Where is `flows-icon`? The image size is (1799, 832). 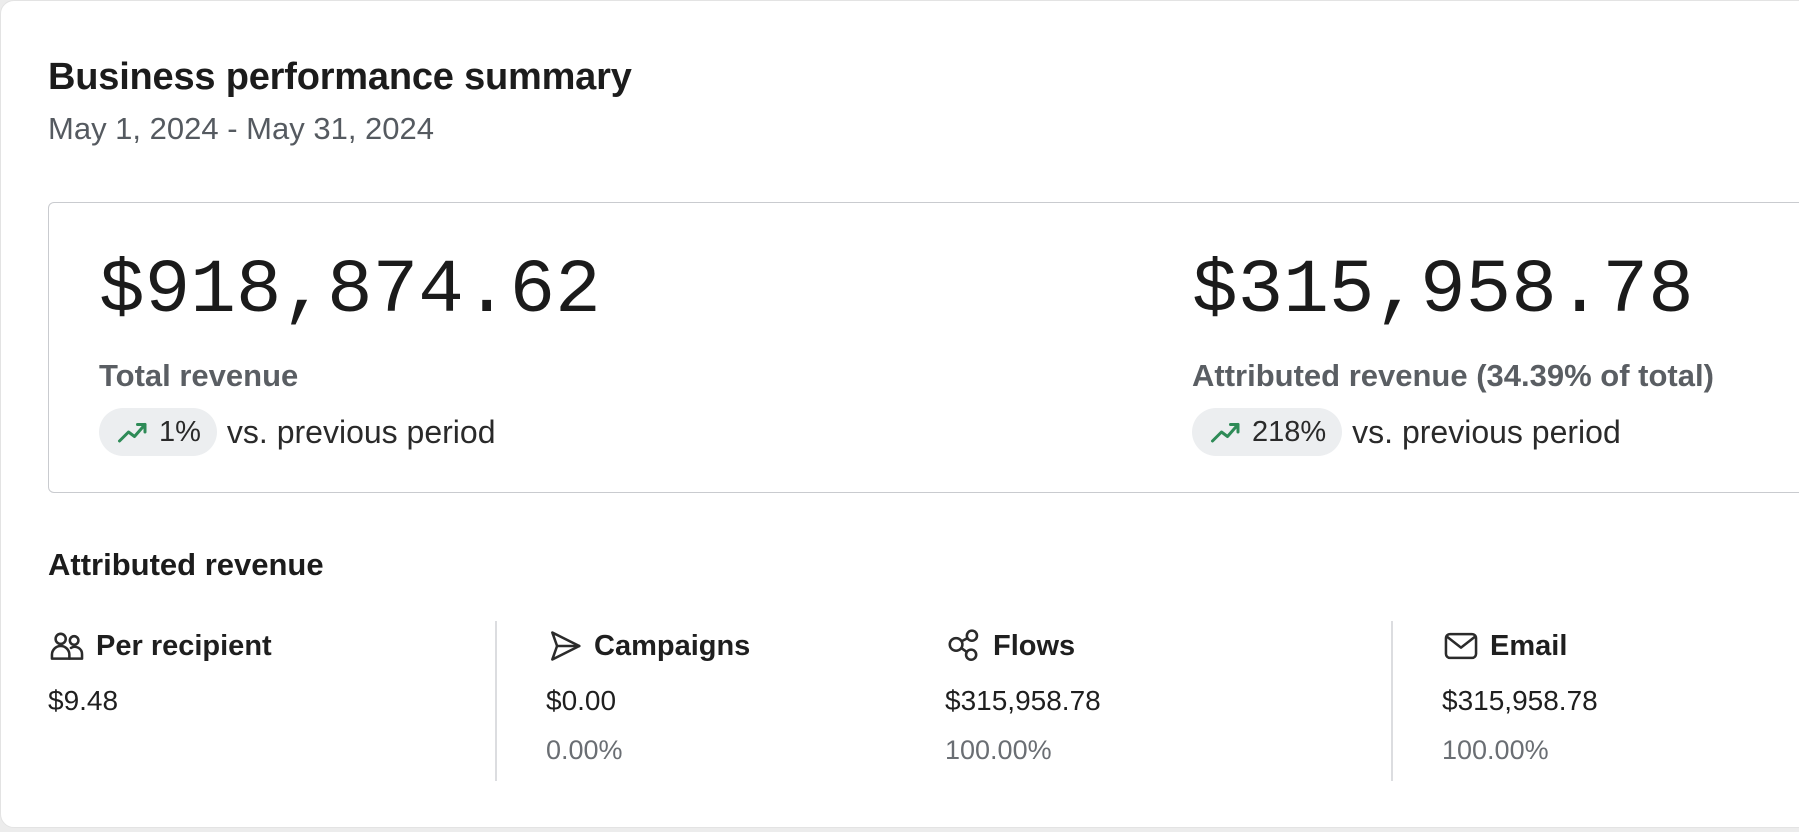
flows-icon is located at coordinates (963, 645).